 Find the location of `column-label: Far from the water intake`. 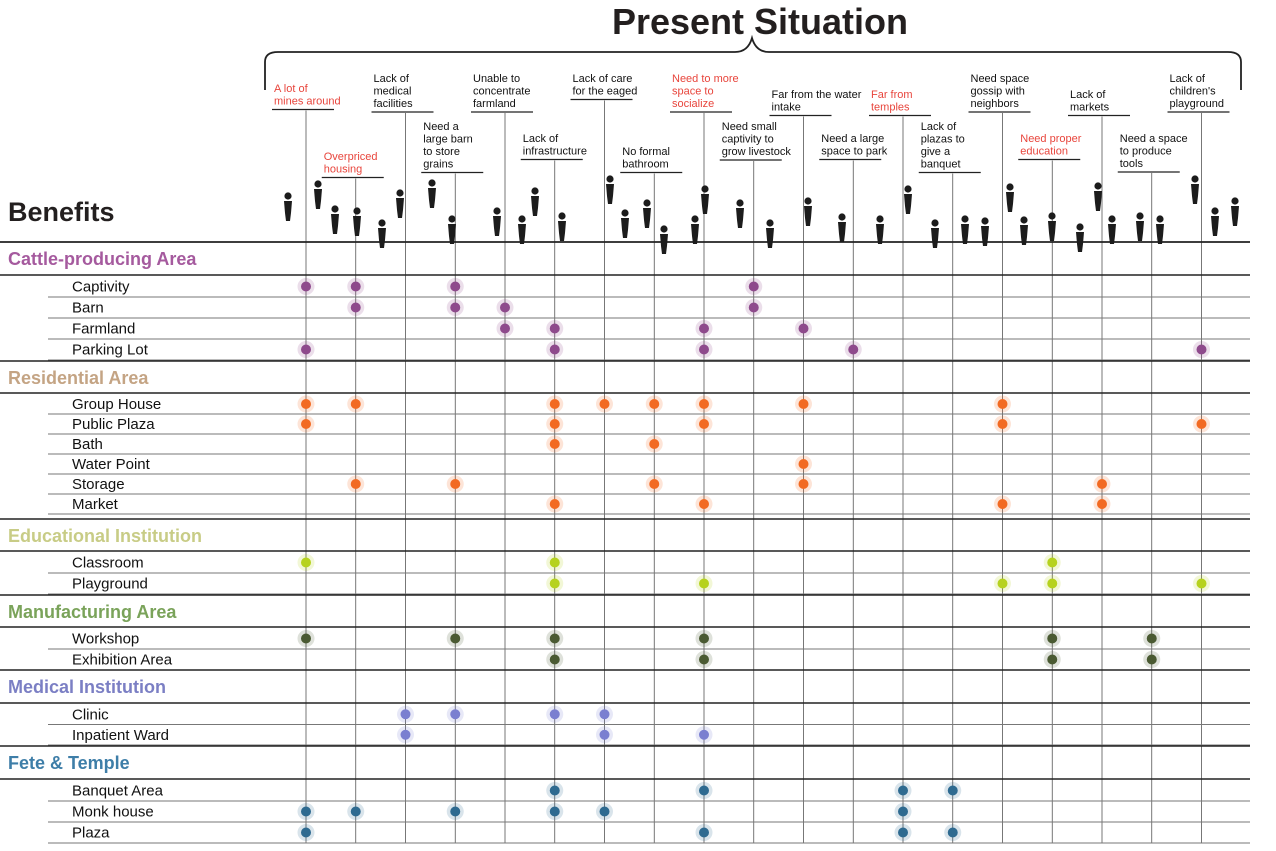

column-label: Far from the water intake is located at coordinates (817, 101).